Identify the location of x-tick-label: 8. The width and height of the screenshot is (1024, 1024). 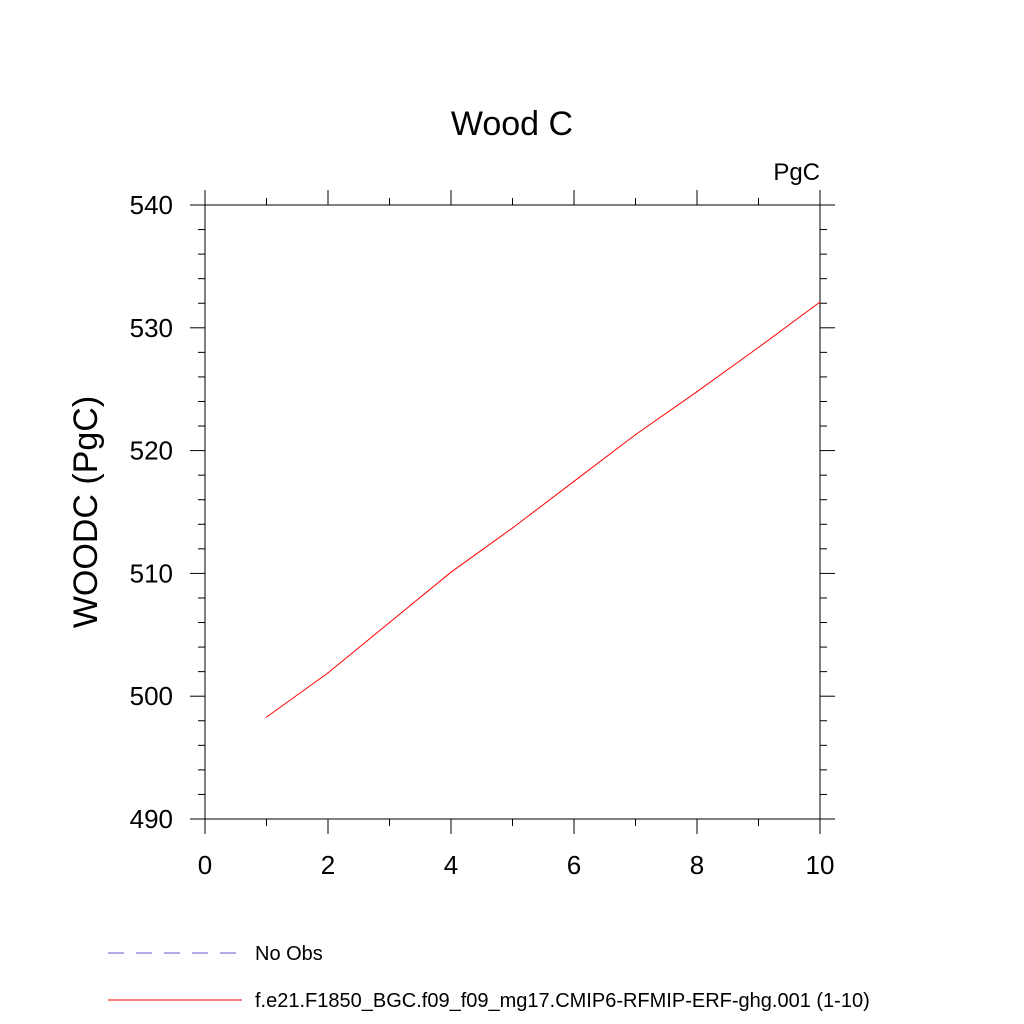
(697, 865).